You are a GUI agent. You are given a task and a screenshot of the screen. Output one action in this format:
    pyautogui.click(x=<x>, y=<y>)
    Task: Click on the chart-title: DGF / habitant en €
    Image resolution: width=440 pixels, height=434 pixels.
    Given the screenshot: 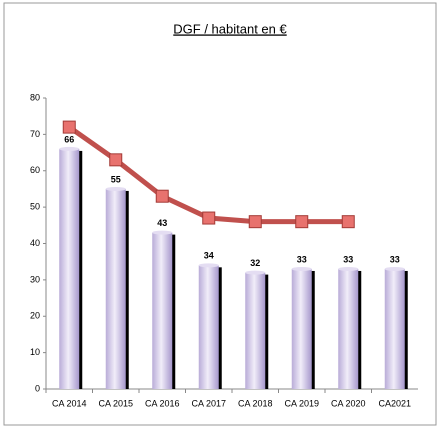 What is the action you would take?
    pyautogui.click(x=230, y=28)
    